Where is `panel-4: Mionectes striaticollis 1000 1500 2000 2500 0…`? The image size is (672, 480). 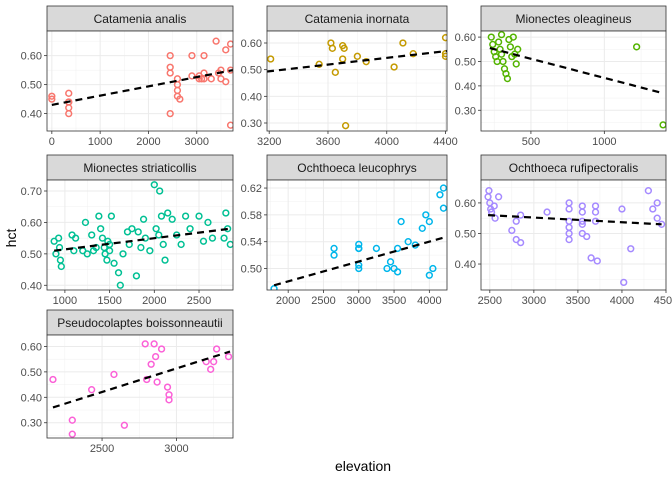 panel-4: Mionectes striaticollis 1000 1500 2000 2500 0… is located at coordinates (127, 230).